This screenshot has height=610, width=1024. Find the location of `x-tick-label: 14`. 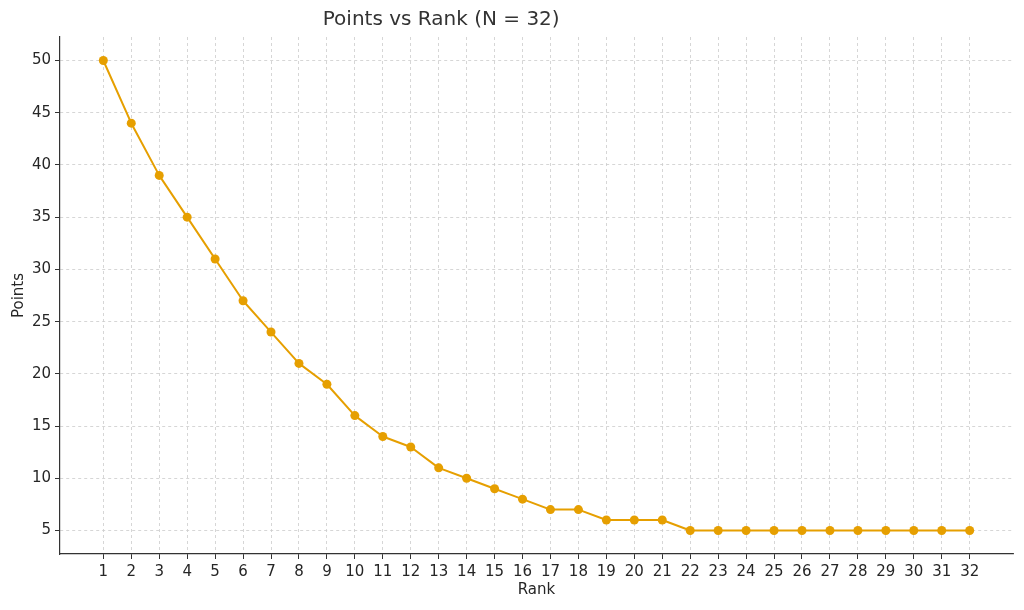

x-tick-label: 14 is located at coordinates (467, 570).